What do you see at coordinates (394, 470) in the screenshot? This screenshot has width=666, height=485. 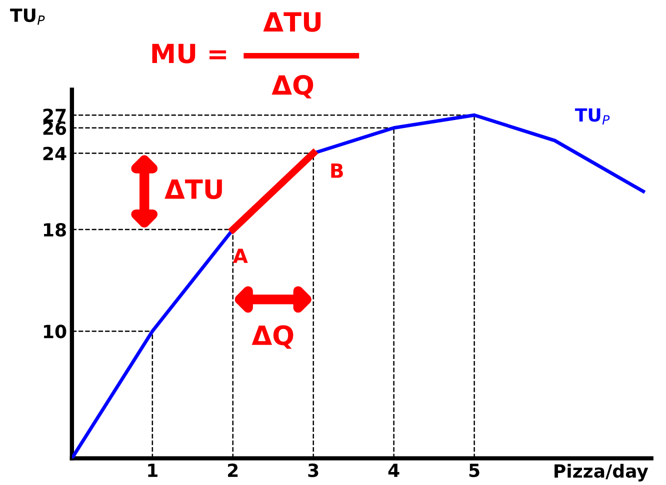 I see `x-tick-label: 4` at bounding box center [394, 470].